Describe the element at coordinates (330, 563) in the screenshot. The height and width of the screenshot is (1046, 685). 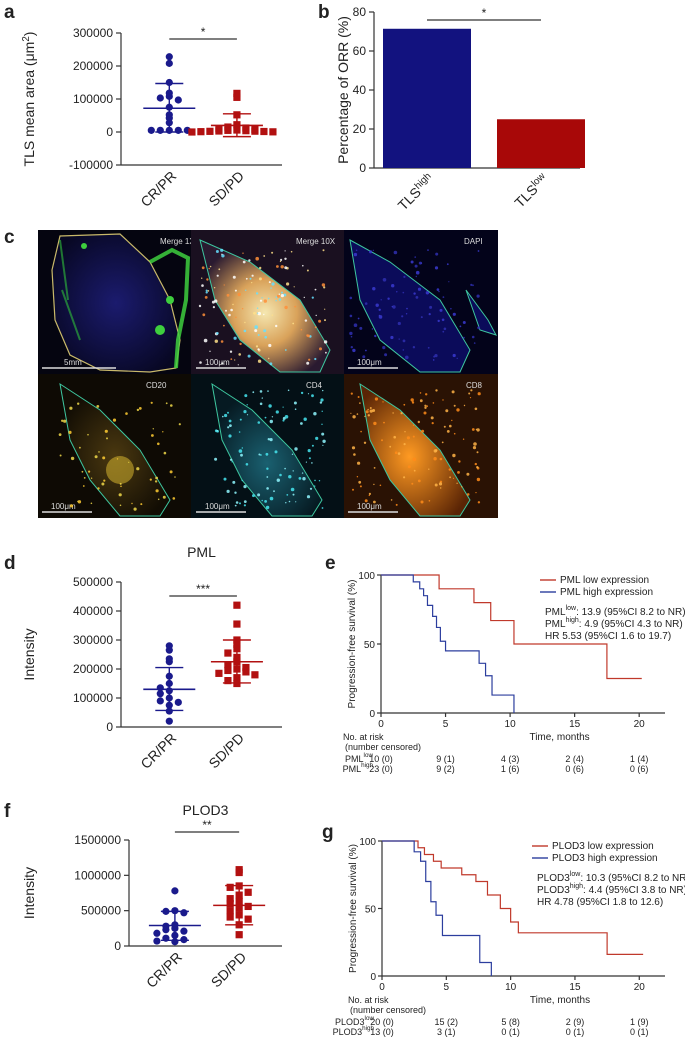
I see `panel-label-e: e` at that location.